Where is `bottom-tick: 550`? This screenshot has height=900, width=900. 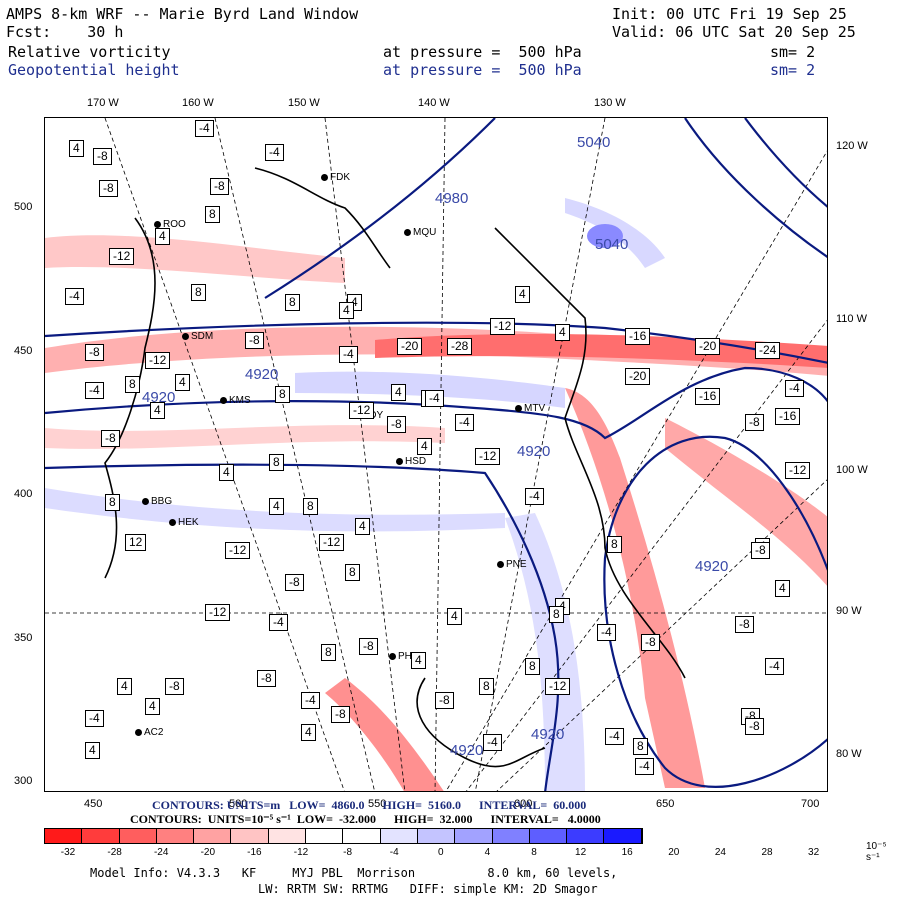
bottom-tick: 550 is located at coordinates (377, 804).